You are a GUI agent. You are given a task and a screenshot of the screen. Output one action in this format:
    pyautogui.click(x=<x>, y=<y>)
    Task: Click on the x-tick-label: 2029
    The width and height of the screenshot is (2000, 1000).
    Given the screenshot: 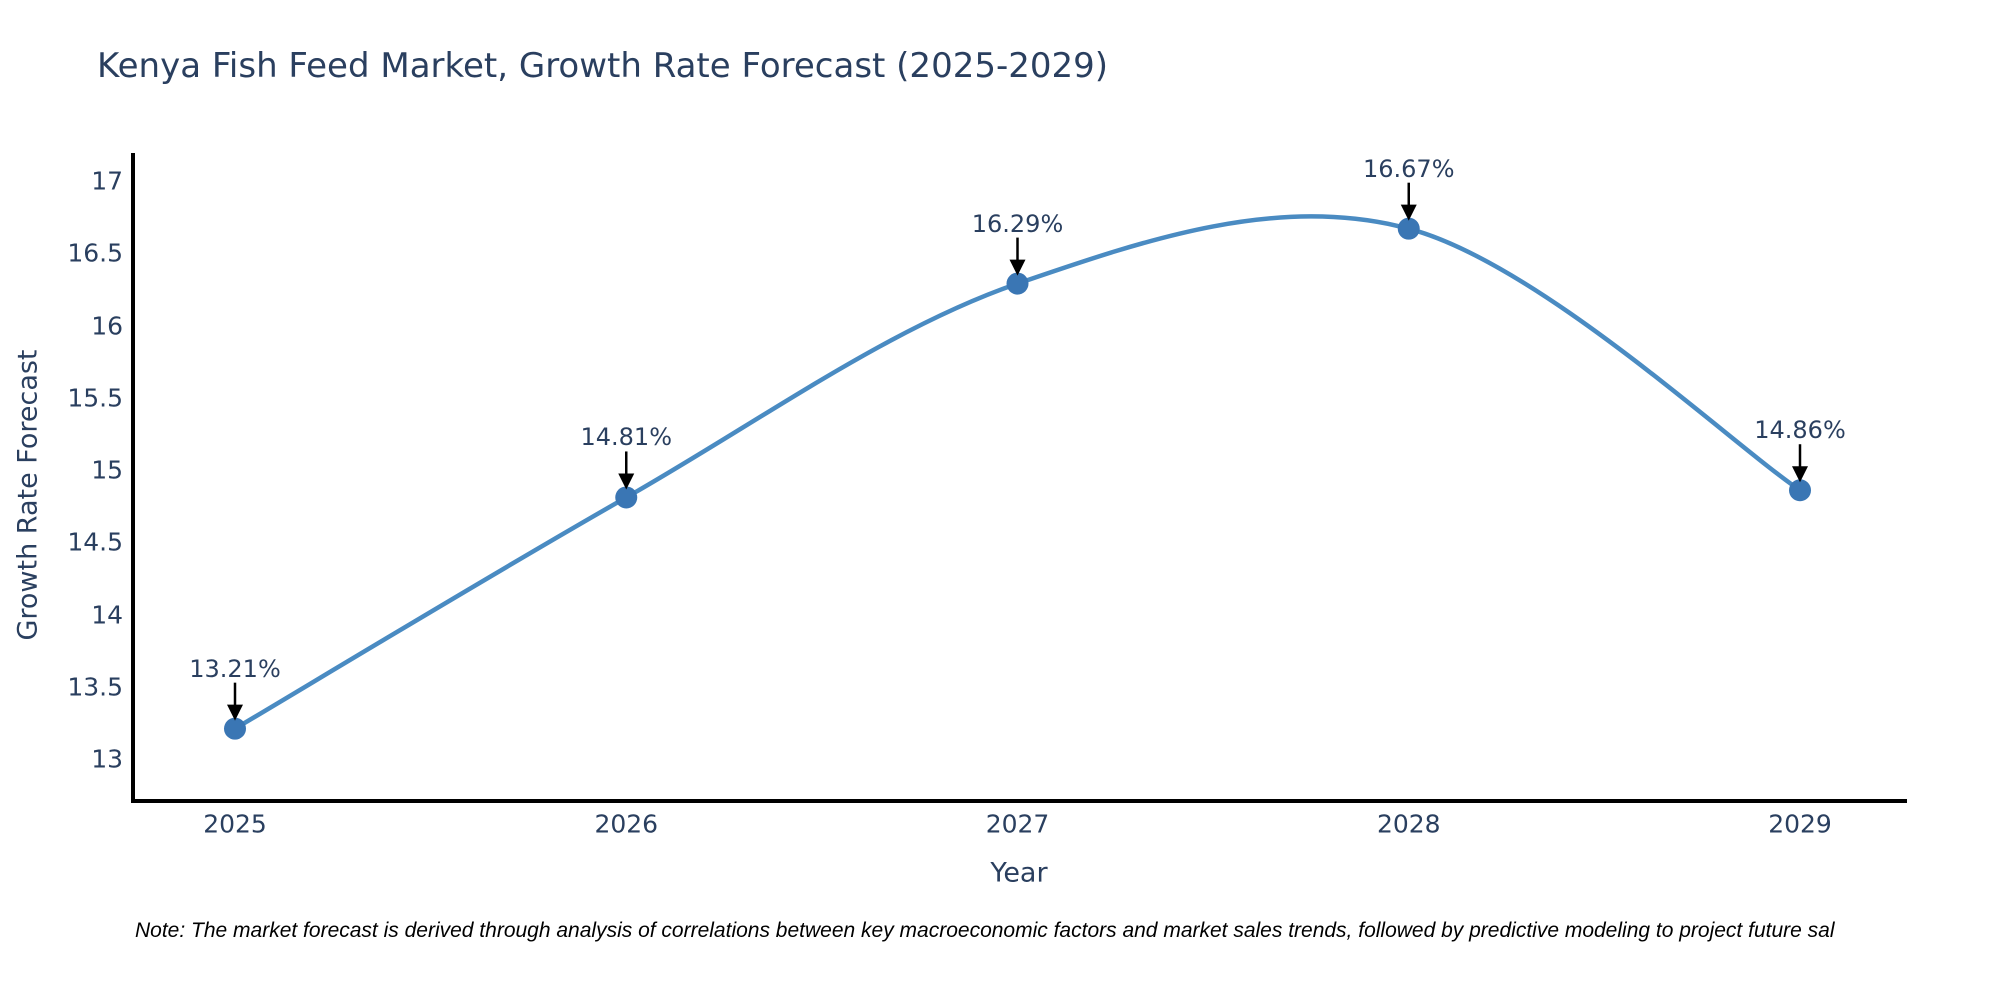 What is the action you would take?
    pyautogui.click(x=1800, y=824)
    